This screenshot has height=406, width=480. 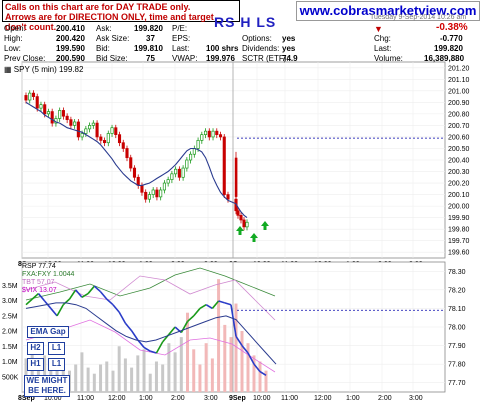 What do you see at coordinates (180, 28) in the screenshot?
I see `pe-label: P/E:` at bounding box center [180, 28].